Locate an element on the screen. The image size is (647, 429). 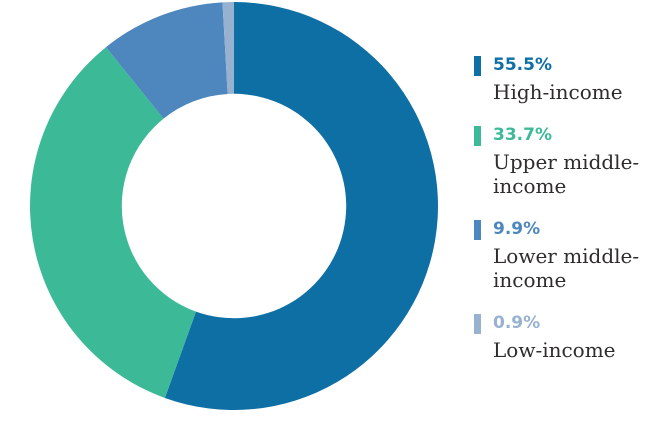
legend-item-lower-middle-income: 9.9% Lower middle-income is located at coordinates (560, 255).